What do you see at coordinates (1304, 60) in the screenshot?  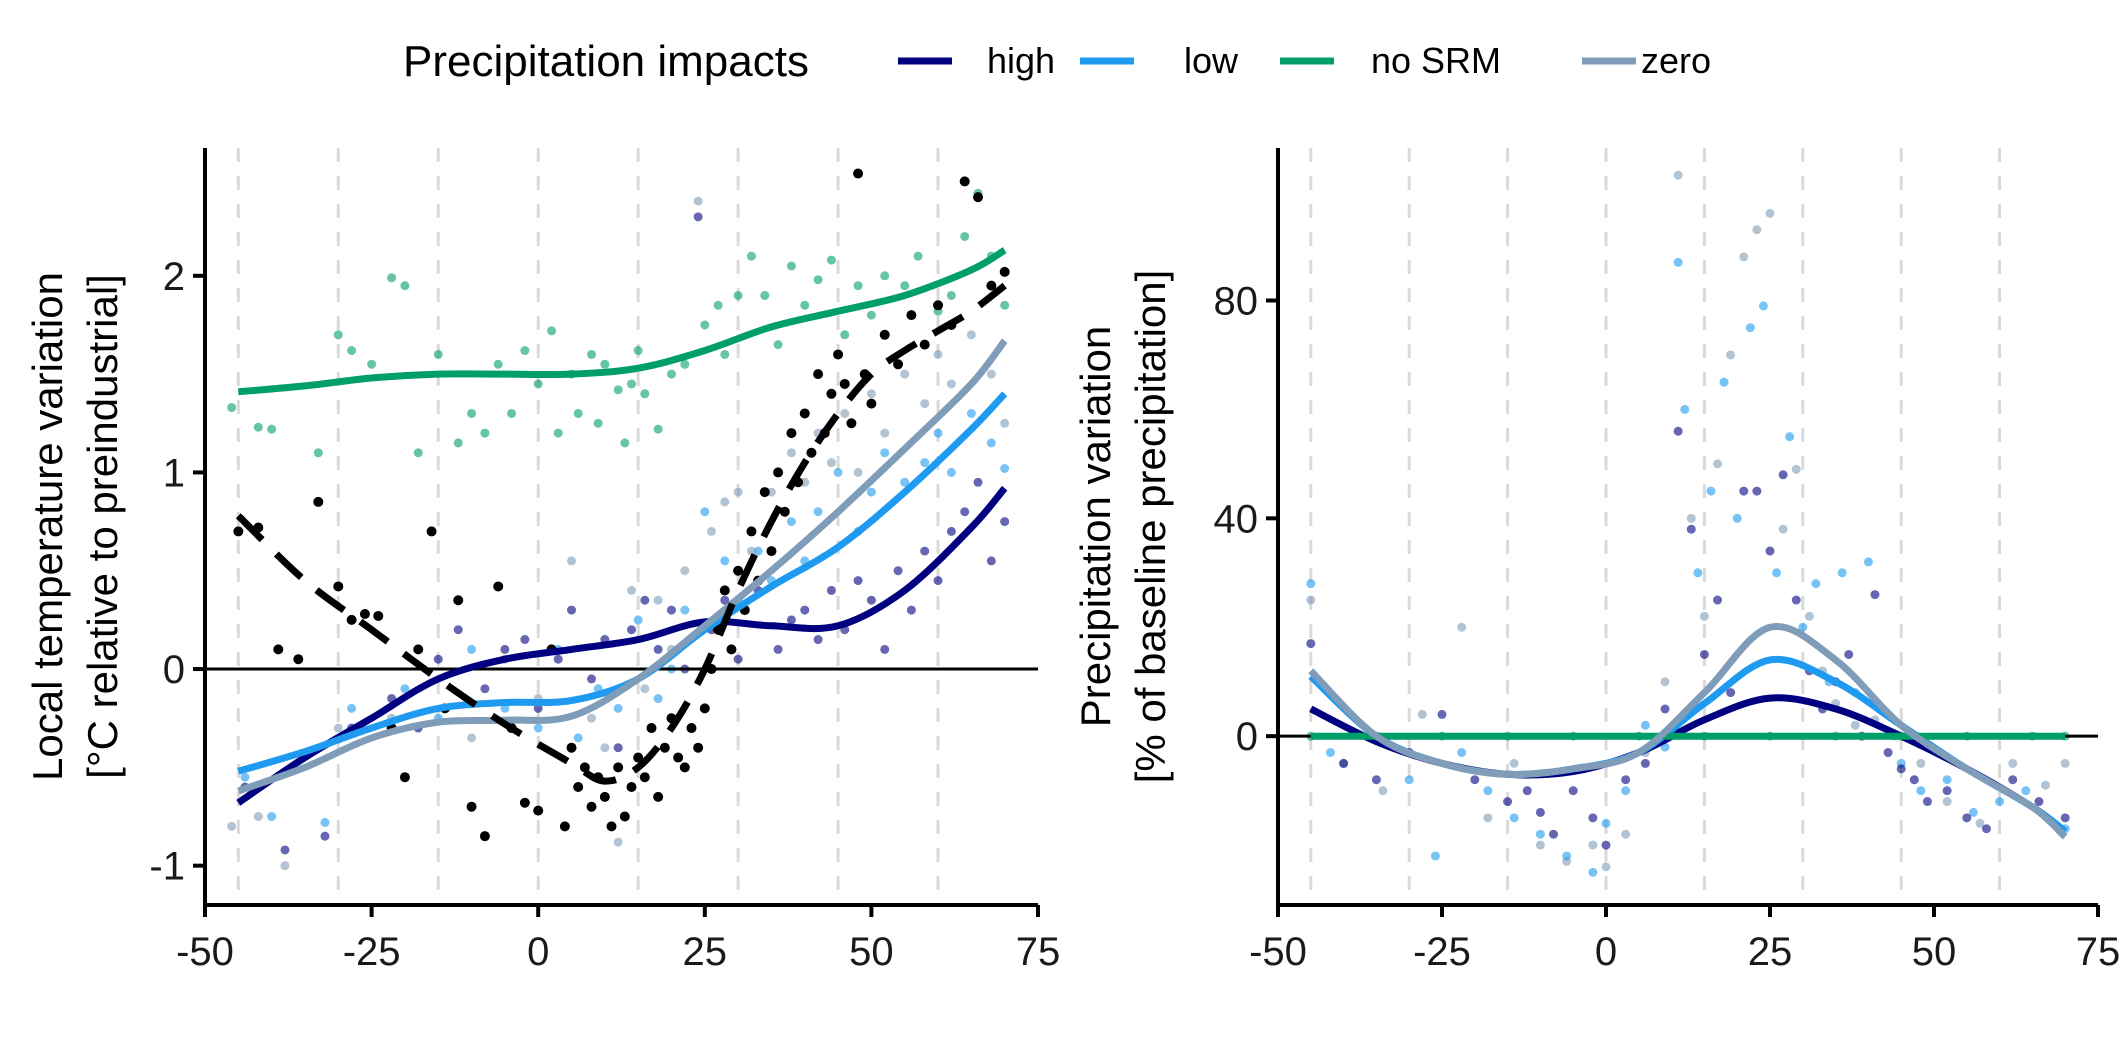 I see `legend-entries: high low no SRM zero` at bounding box center [1304, 60].